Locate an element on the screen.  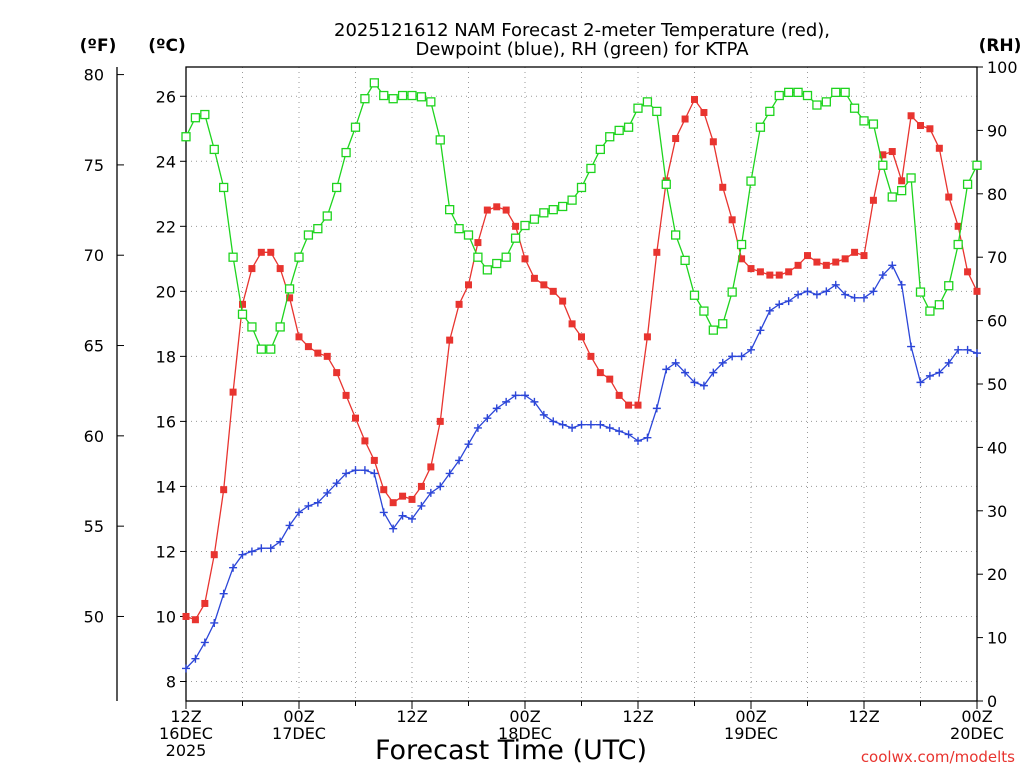
rh-tick-label: 60 is located at coordinates (997, 321).